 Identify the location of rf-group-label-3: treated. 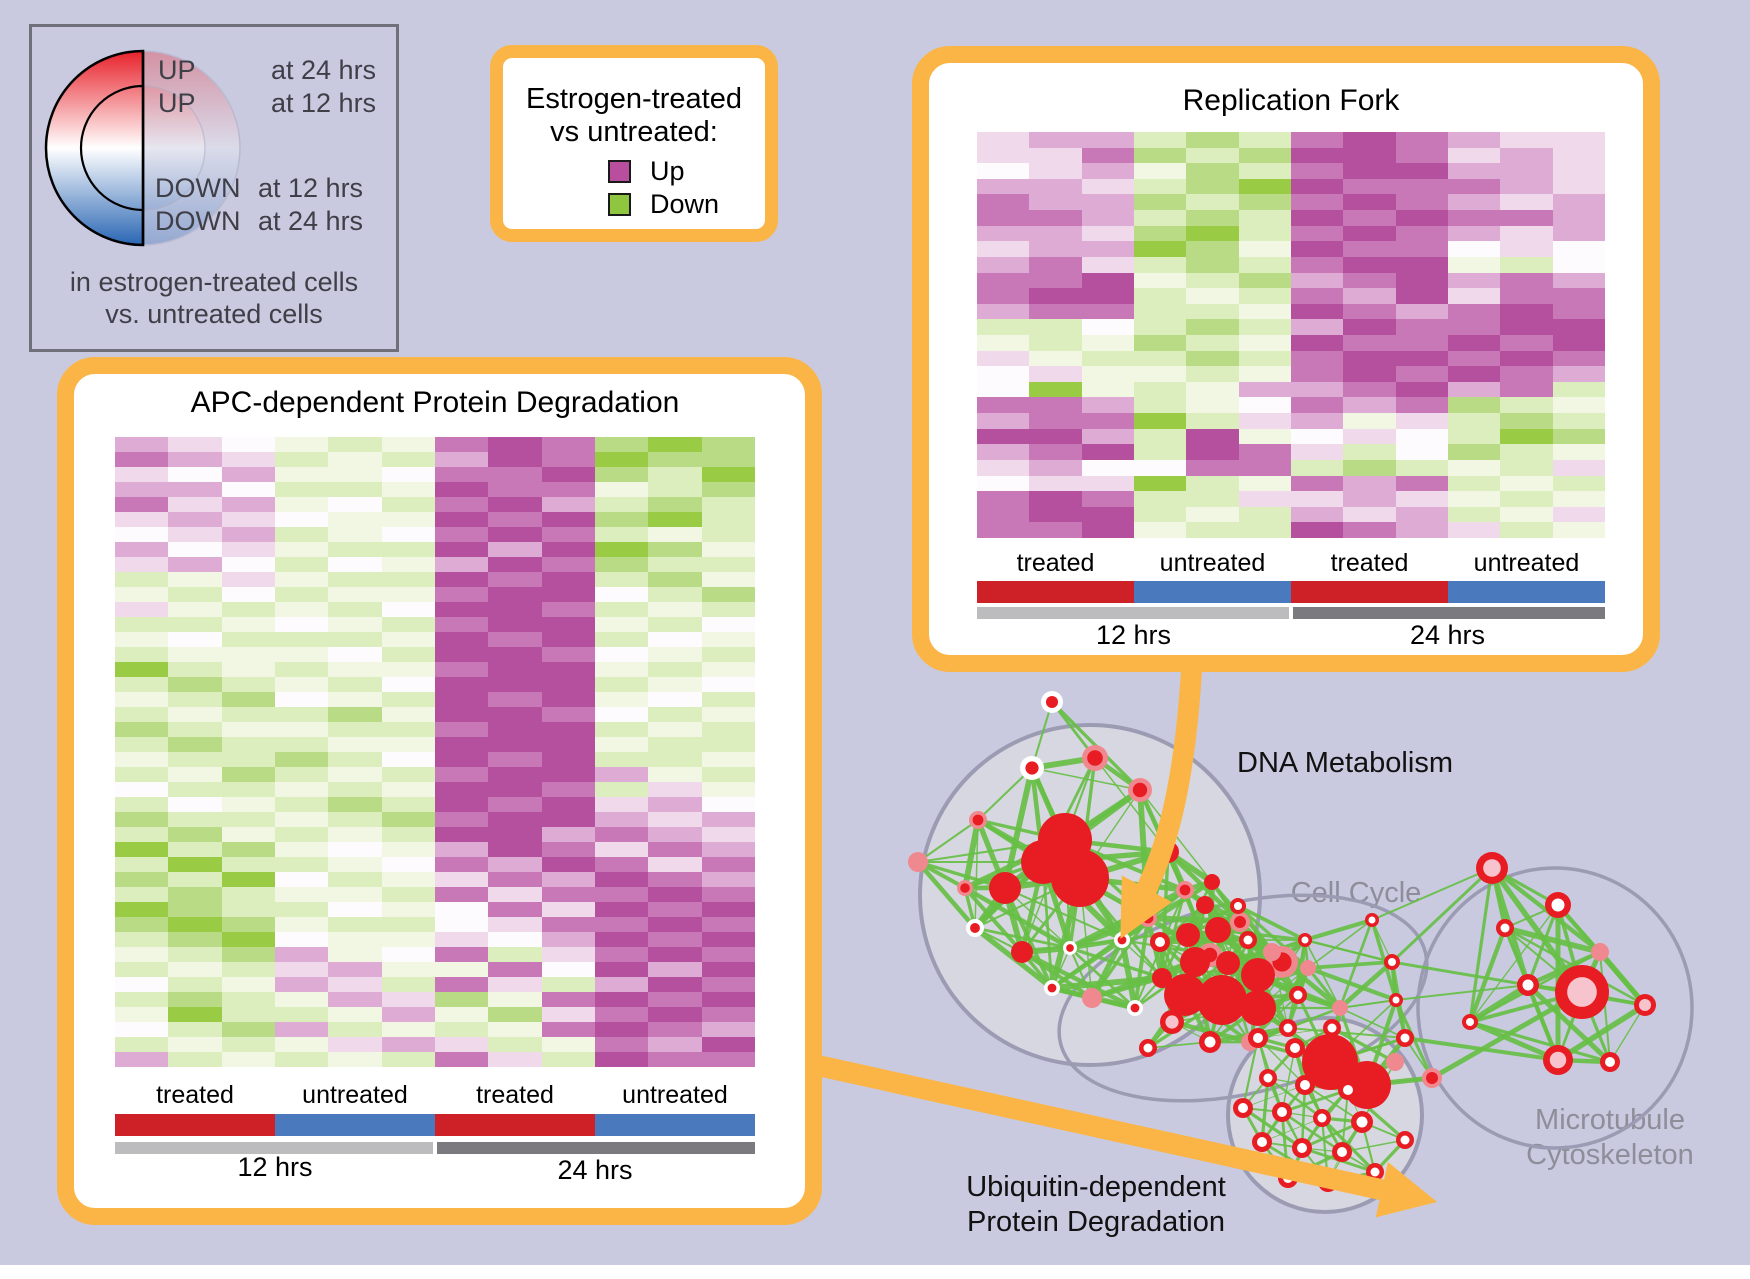
(1369, 563).